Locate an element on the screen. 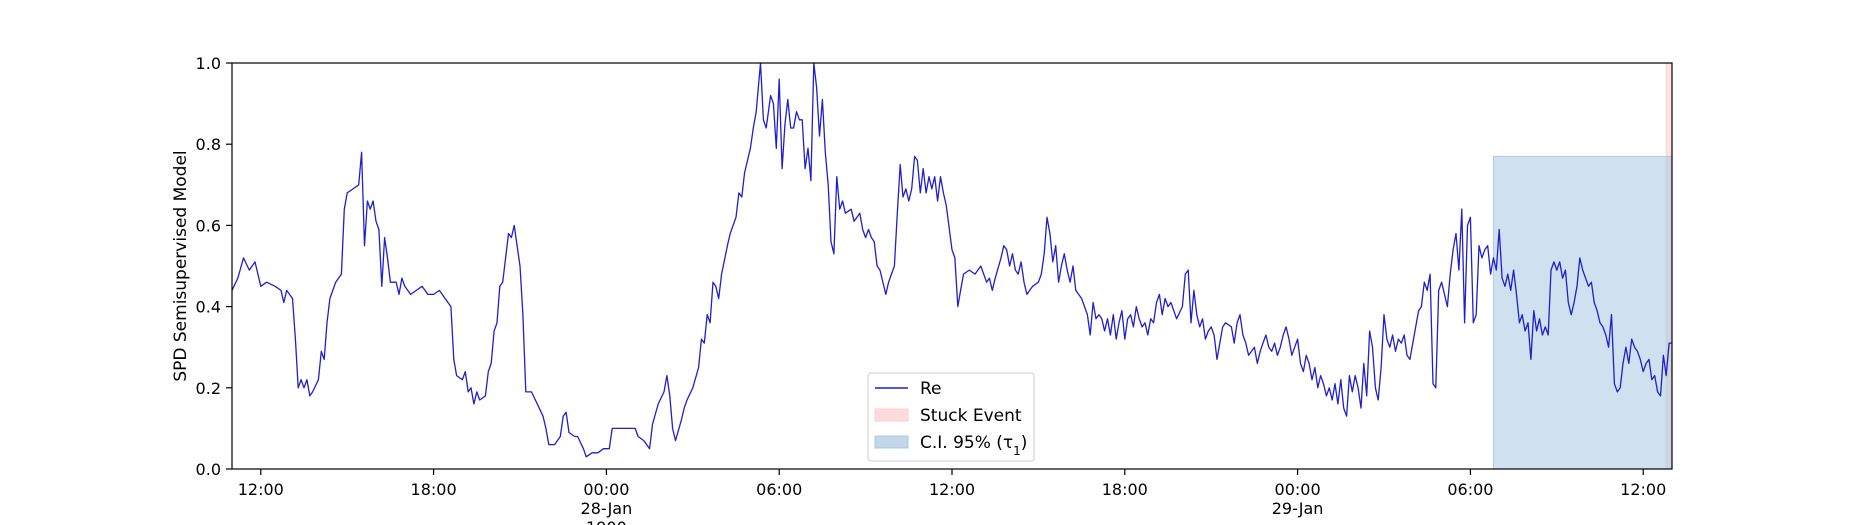  y-axis-label: SPD Semisupervised Model is located at coordinates (181, 265).